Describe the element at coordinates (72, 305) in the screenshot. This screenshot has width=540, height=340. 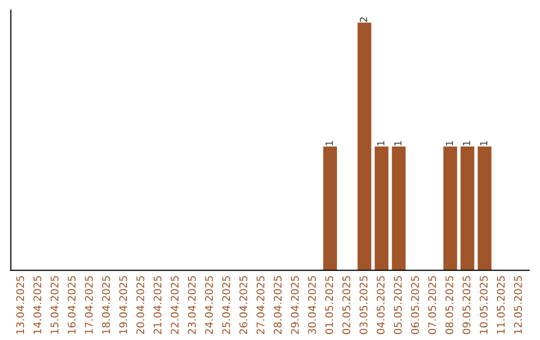
I see `x-tick-label: 16.04.2025` at that location.